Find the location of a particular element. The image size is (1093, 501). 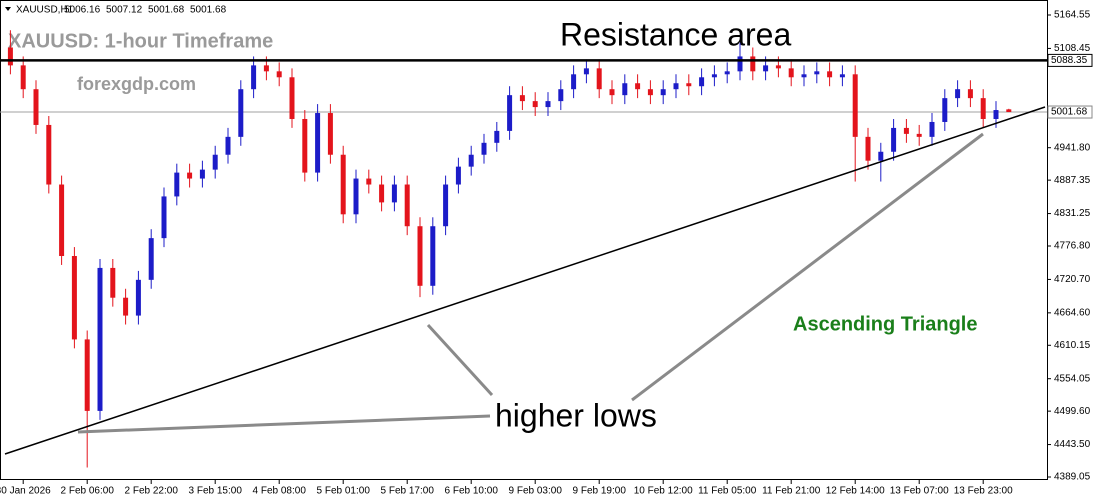

x-tick-label: 11 Feb 05:00 is located at coordinates (727, 491).